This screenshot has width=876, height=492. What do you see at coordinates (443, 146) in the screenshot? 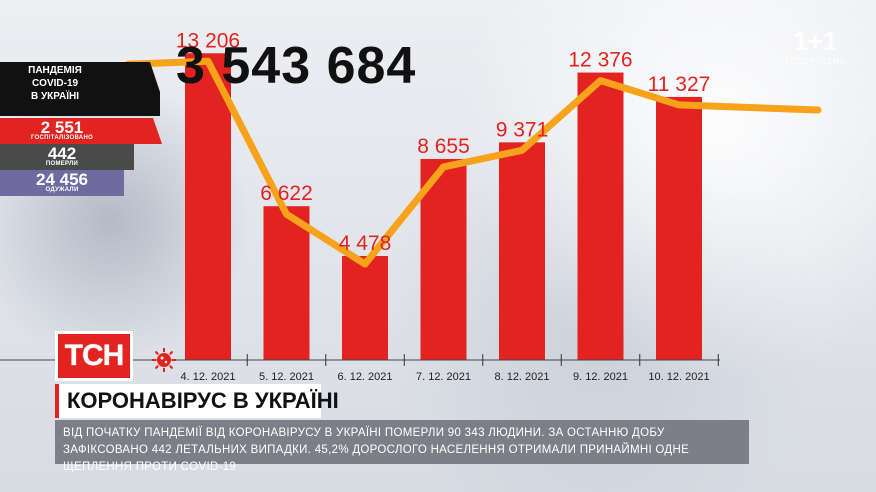
I see `data-label: 8 655` at bounding box center [443, 146].